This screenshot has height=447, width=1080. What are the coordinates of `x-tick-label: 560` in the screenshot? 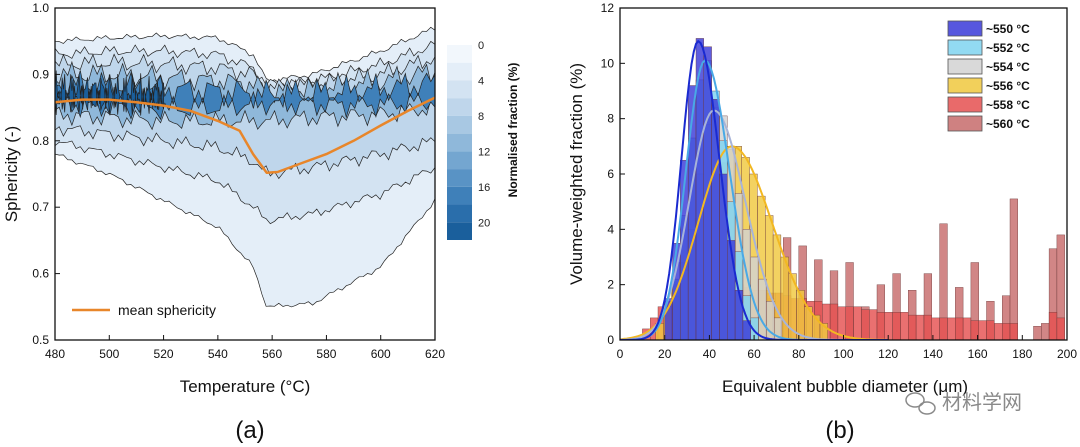 It's located at (272, 354).